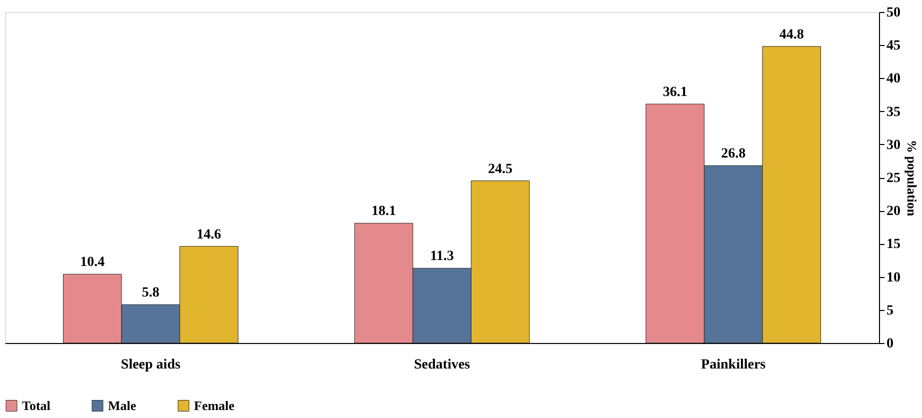  What do you see at coordinates (151, 293) in the screenshot?
I see `data-label: 5.8` at bounding box center [151, 293].